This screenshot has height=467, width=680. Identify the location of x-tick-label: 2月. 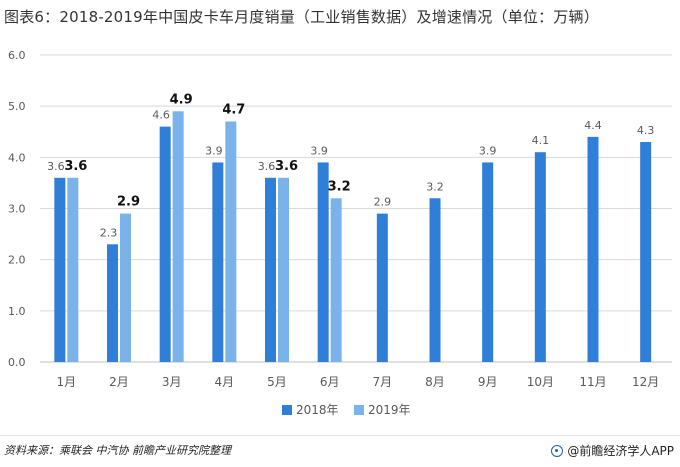
(119, 382).